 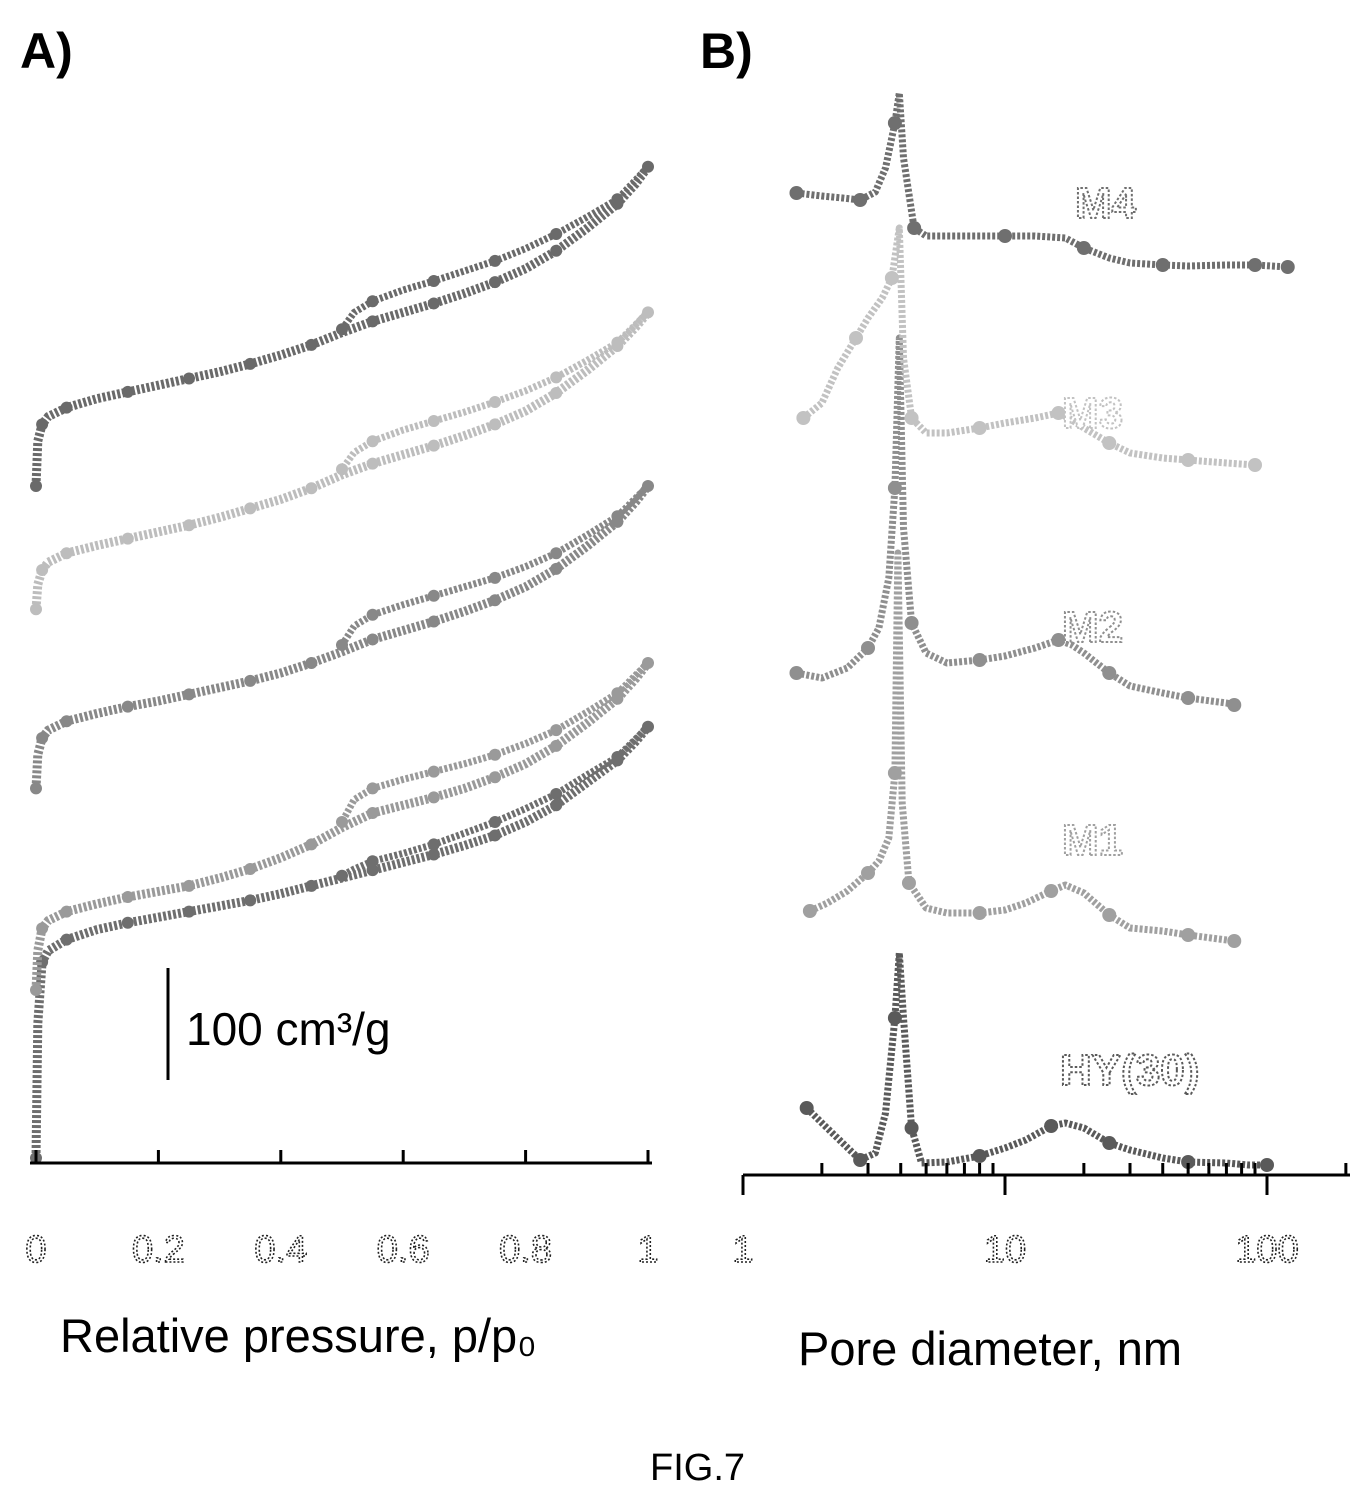 What do you see at coordinates (697, 1468) in the screenshot?
I see `figure-caption: FIG.7` at bounding box center [697, 1468].